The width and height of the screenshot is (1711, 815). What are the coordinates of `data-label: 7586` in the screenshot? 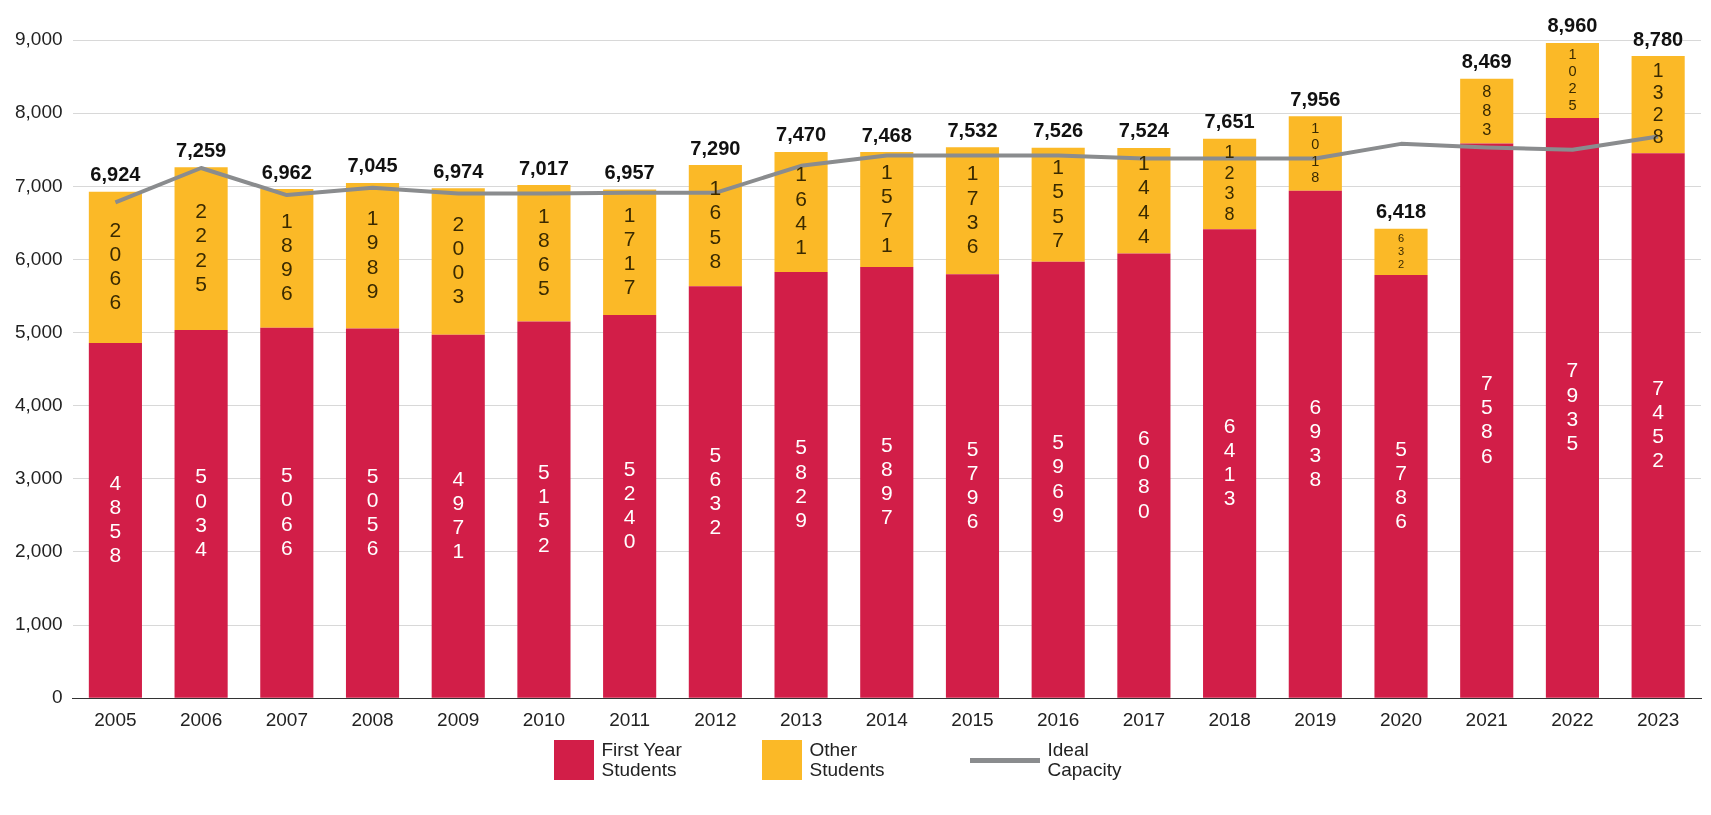 It's located at (1486, 419).